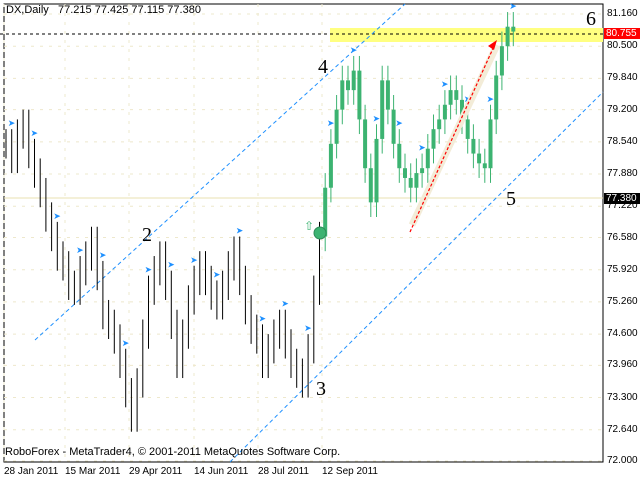 This screenshot has width=640, height=480. I want to click on date-axis-label: 14 Jun 2011, so click(221, 471).